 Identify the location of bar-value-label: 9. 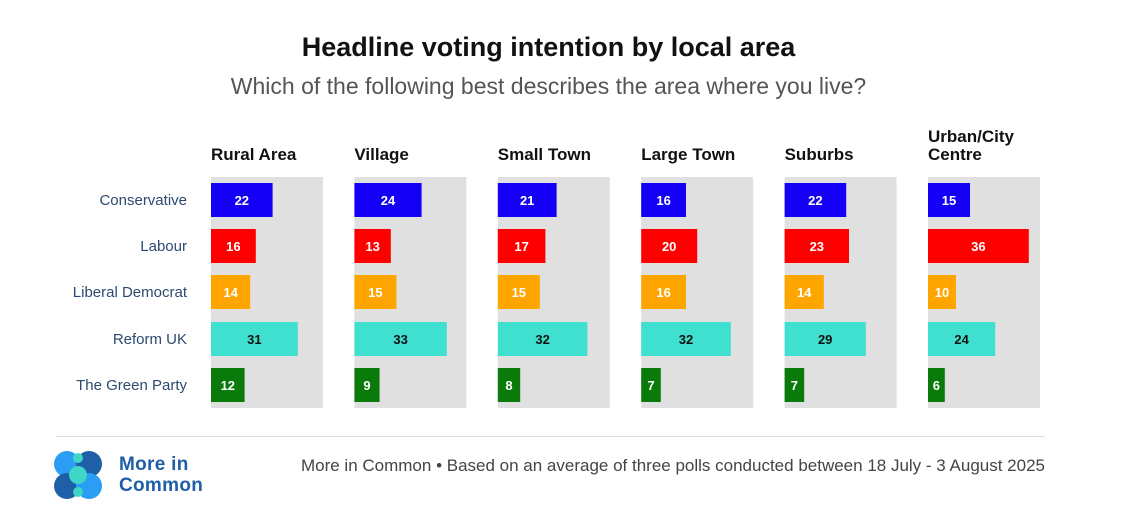
(366, 385).